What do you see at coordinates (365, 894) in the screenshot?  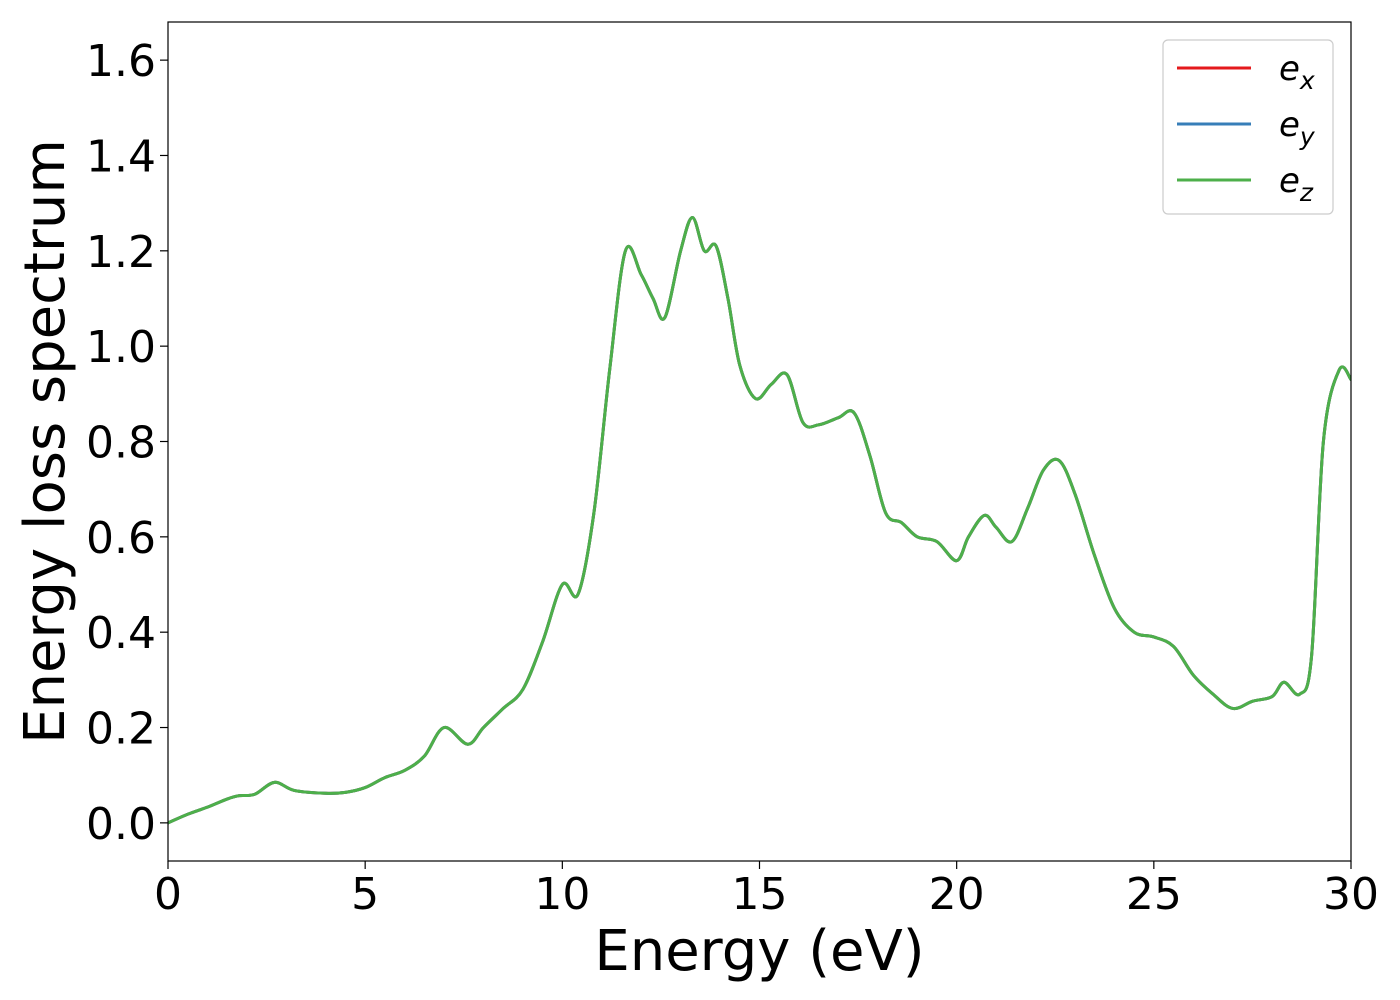 I see `x-tick-label: 5` at bounding box center [365, 894].